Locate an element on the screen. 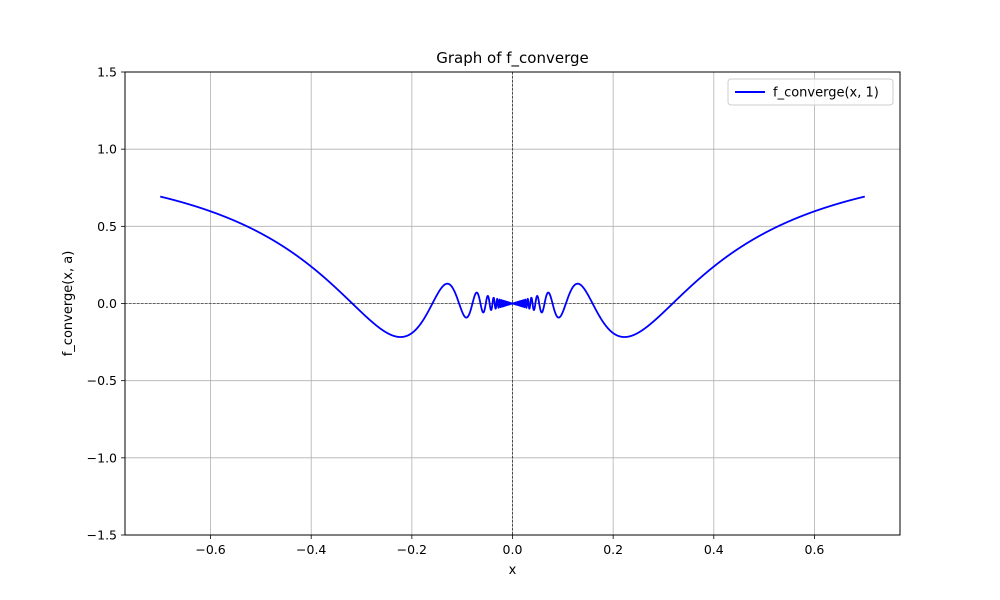 Image resolution: width=1000 pixels, height=600 pixels. legend: f_converge(x, 1) is located at coordinates (810, 92).